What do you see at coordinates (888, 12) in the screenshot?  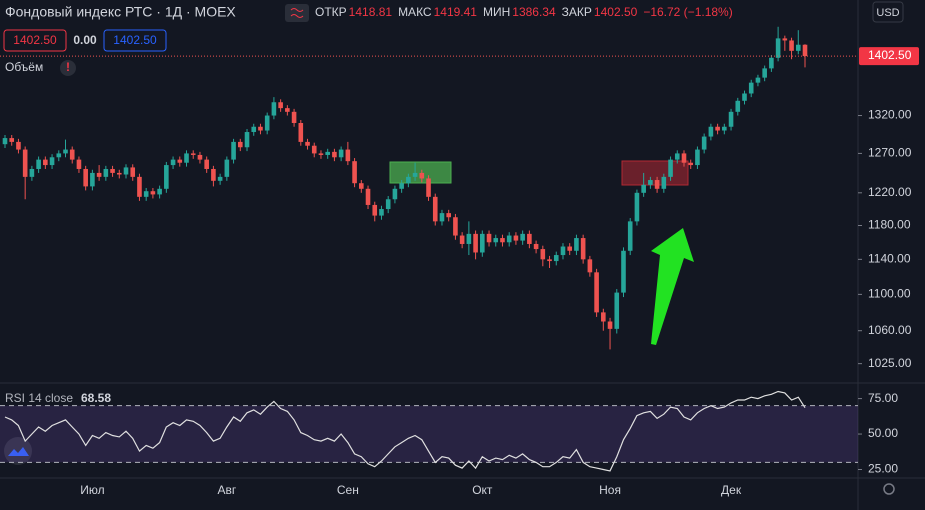 I see `currency-box` at bounding box center [888, 12].